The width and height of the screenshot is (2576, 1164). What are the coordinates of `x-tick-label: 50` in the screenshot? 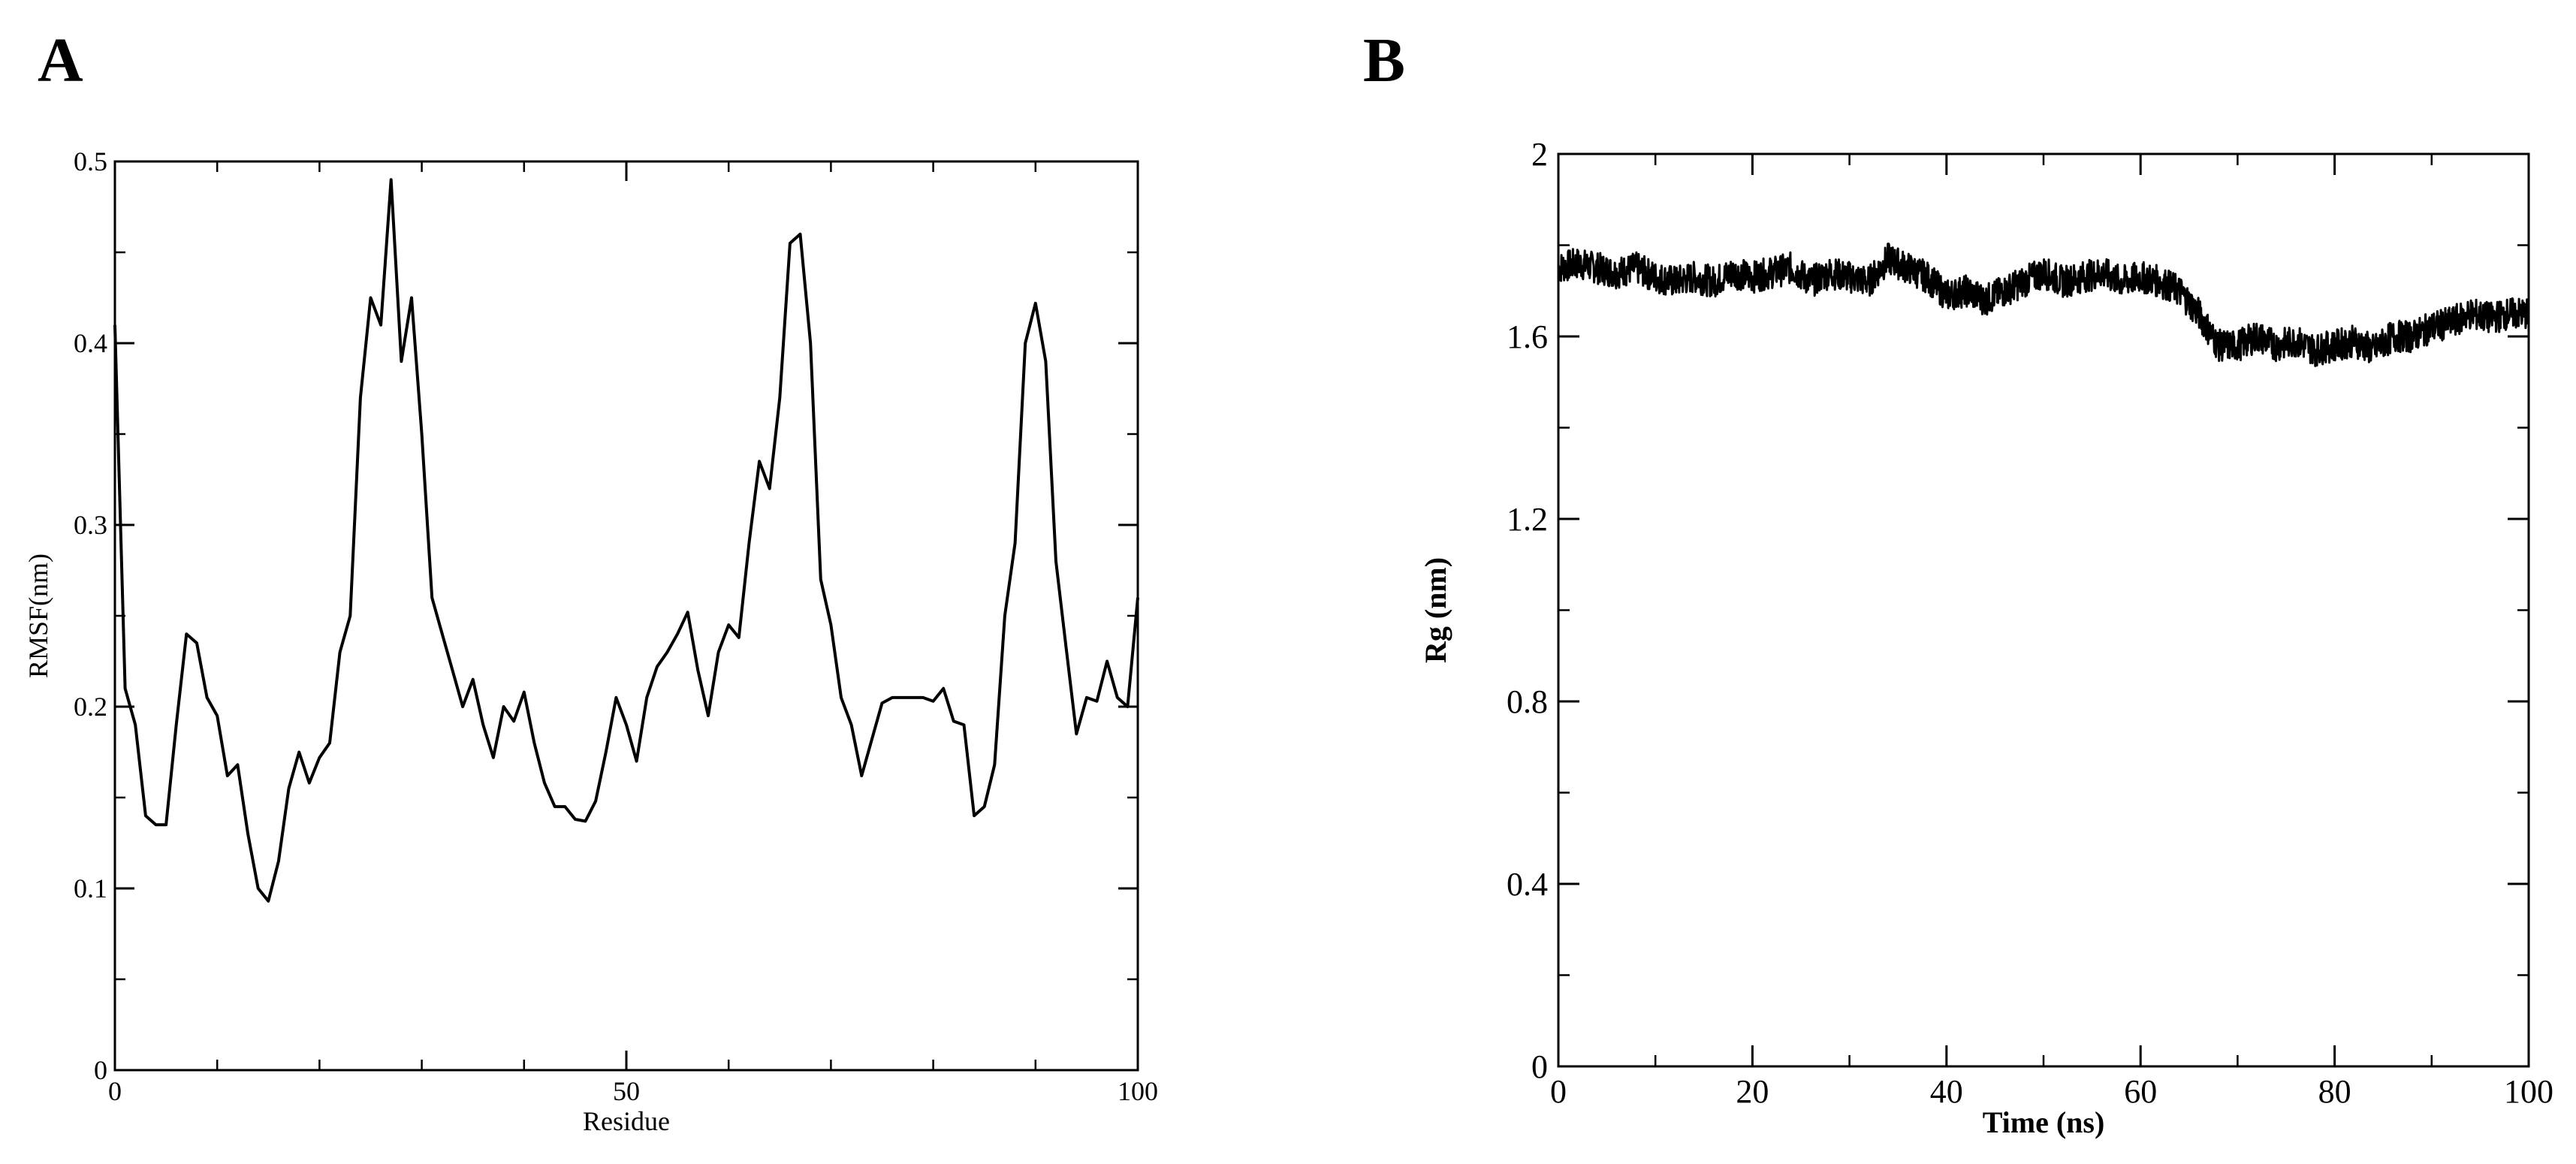 It's located at (626, 1091).